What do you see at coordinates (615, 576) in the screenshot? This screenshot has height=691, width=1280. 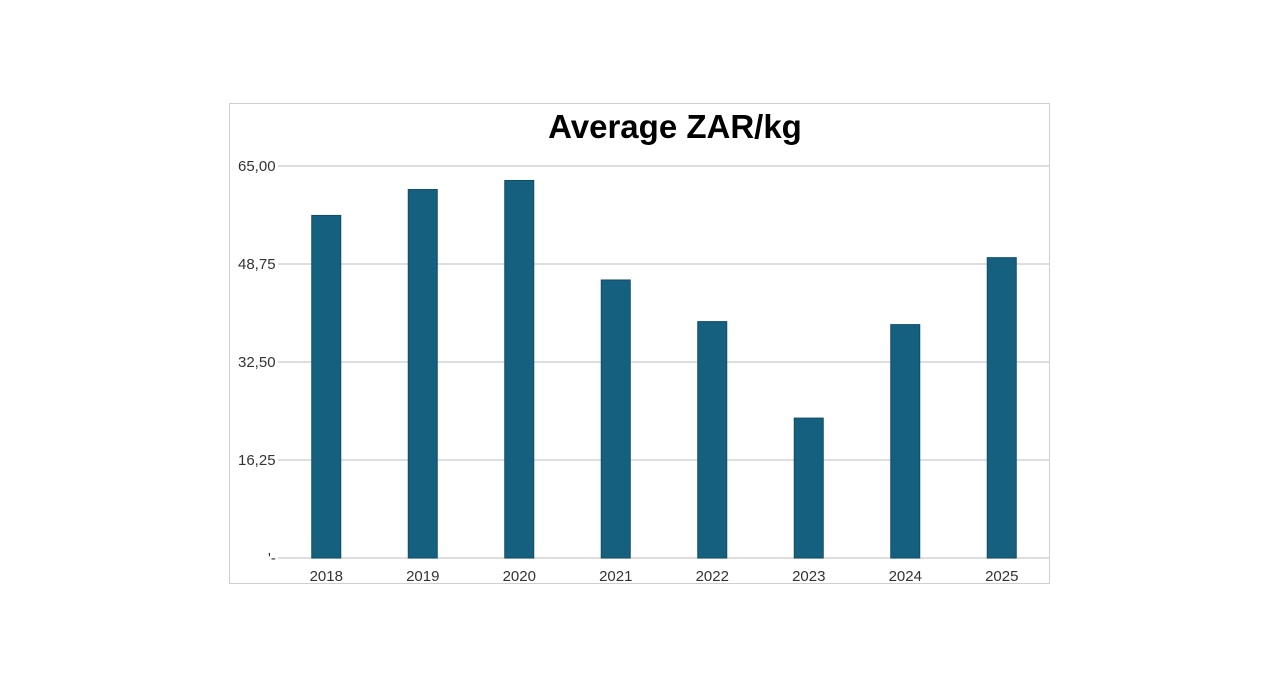 I see `x-tick-label: 2021` at bounding box center [615, 576].